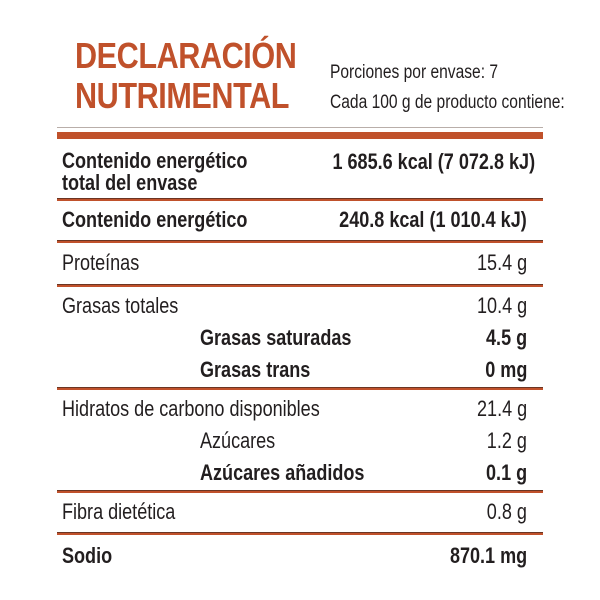  What do you see at coordinates (300, 306) in the screenshot?
I see `row-fat-total: Grasas totales 10.4 g` at bounding box center [300, 306].